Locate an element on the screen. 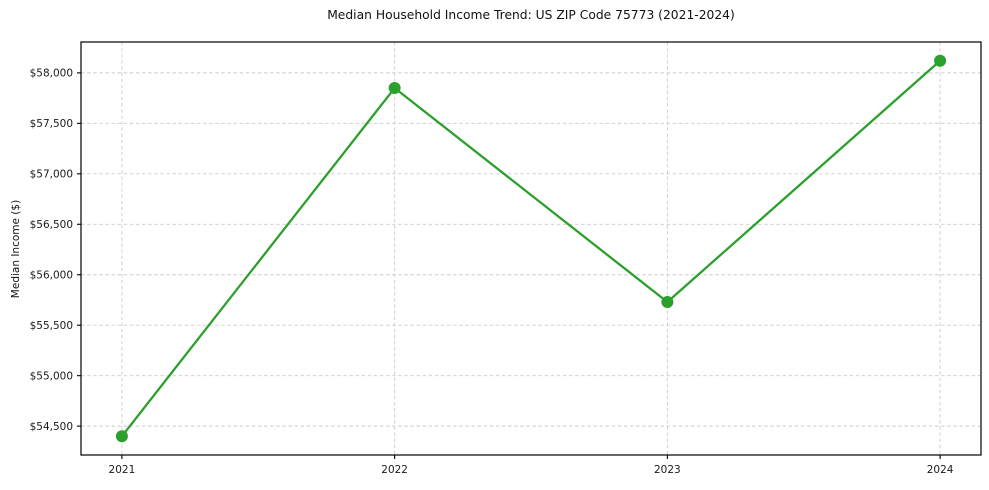 The width and height of the screenshot is (989, 490). y-tick-label: $55,000 is located at coordinates (51, 376).